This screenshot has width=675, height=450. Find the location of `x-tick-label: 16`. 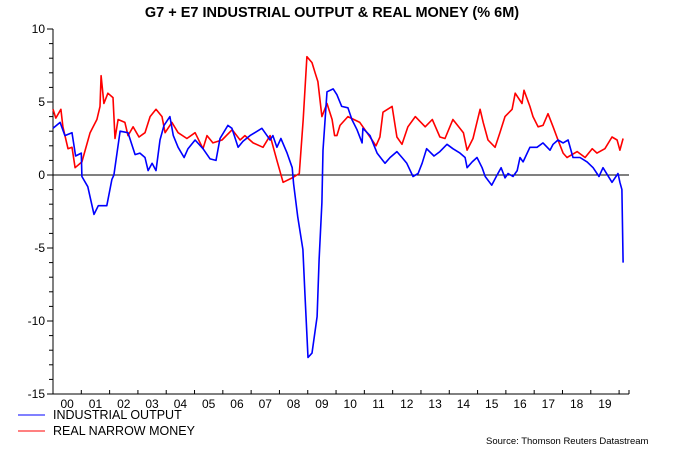

x-tick-label: 16 is located at coordinates (520, 404).